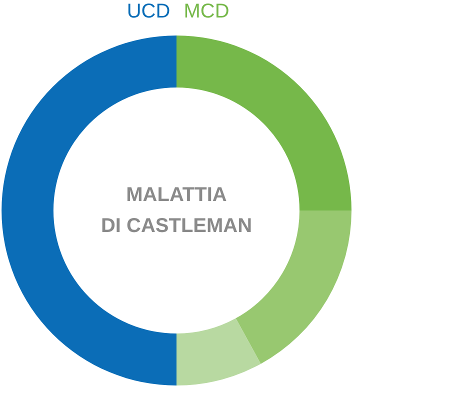 The width and height of the screenshot is (450, 402). What do you see at coordinates (148, 11) in the screenshot?
I see `slice-label: UCD` at bounding box center [148, 11].